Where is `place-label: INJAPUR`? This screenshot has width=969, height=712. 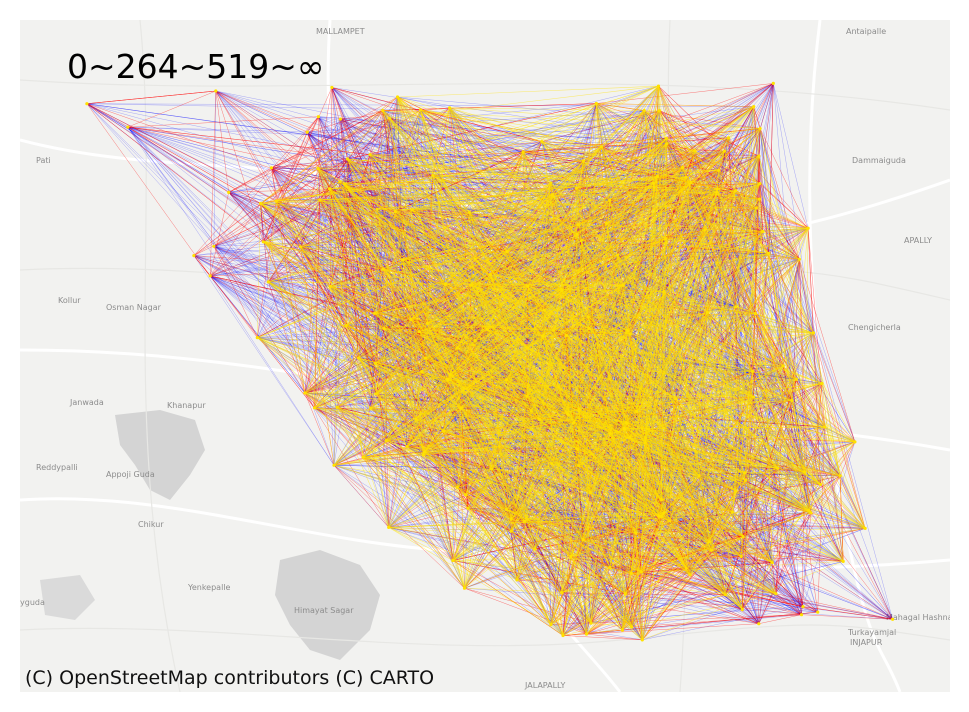 place-label: INJAPUR is located at coordinates (866, 642).